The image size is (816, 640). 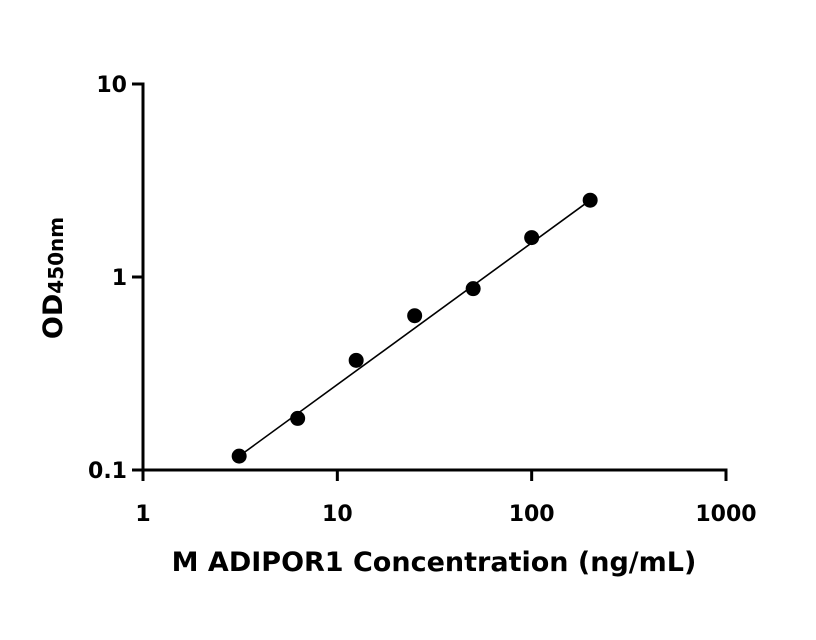 I want to click on x-ticks: 1 10 100 1000, so click(x=446, y=498).